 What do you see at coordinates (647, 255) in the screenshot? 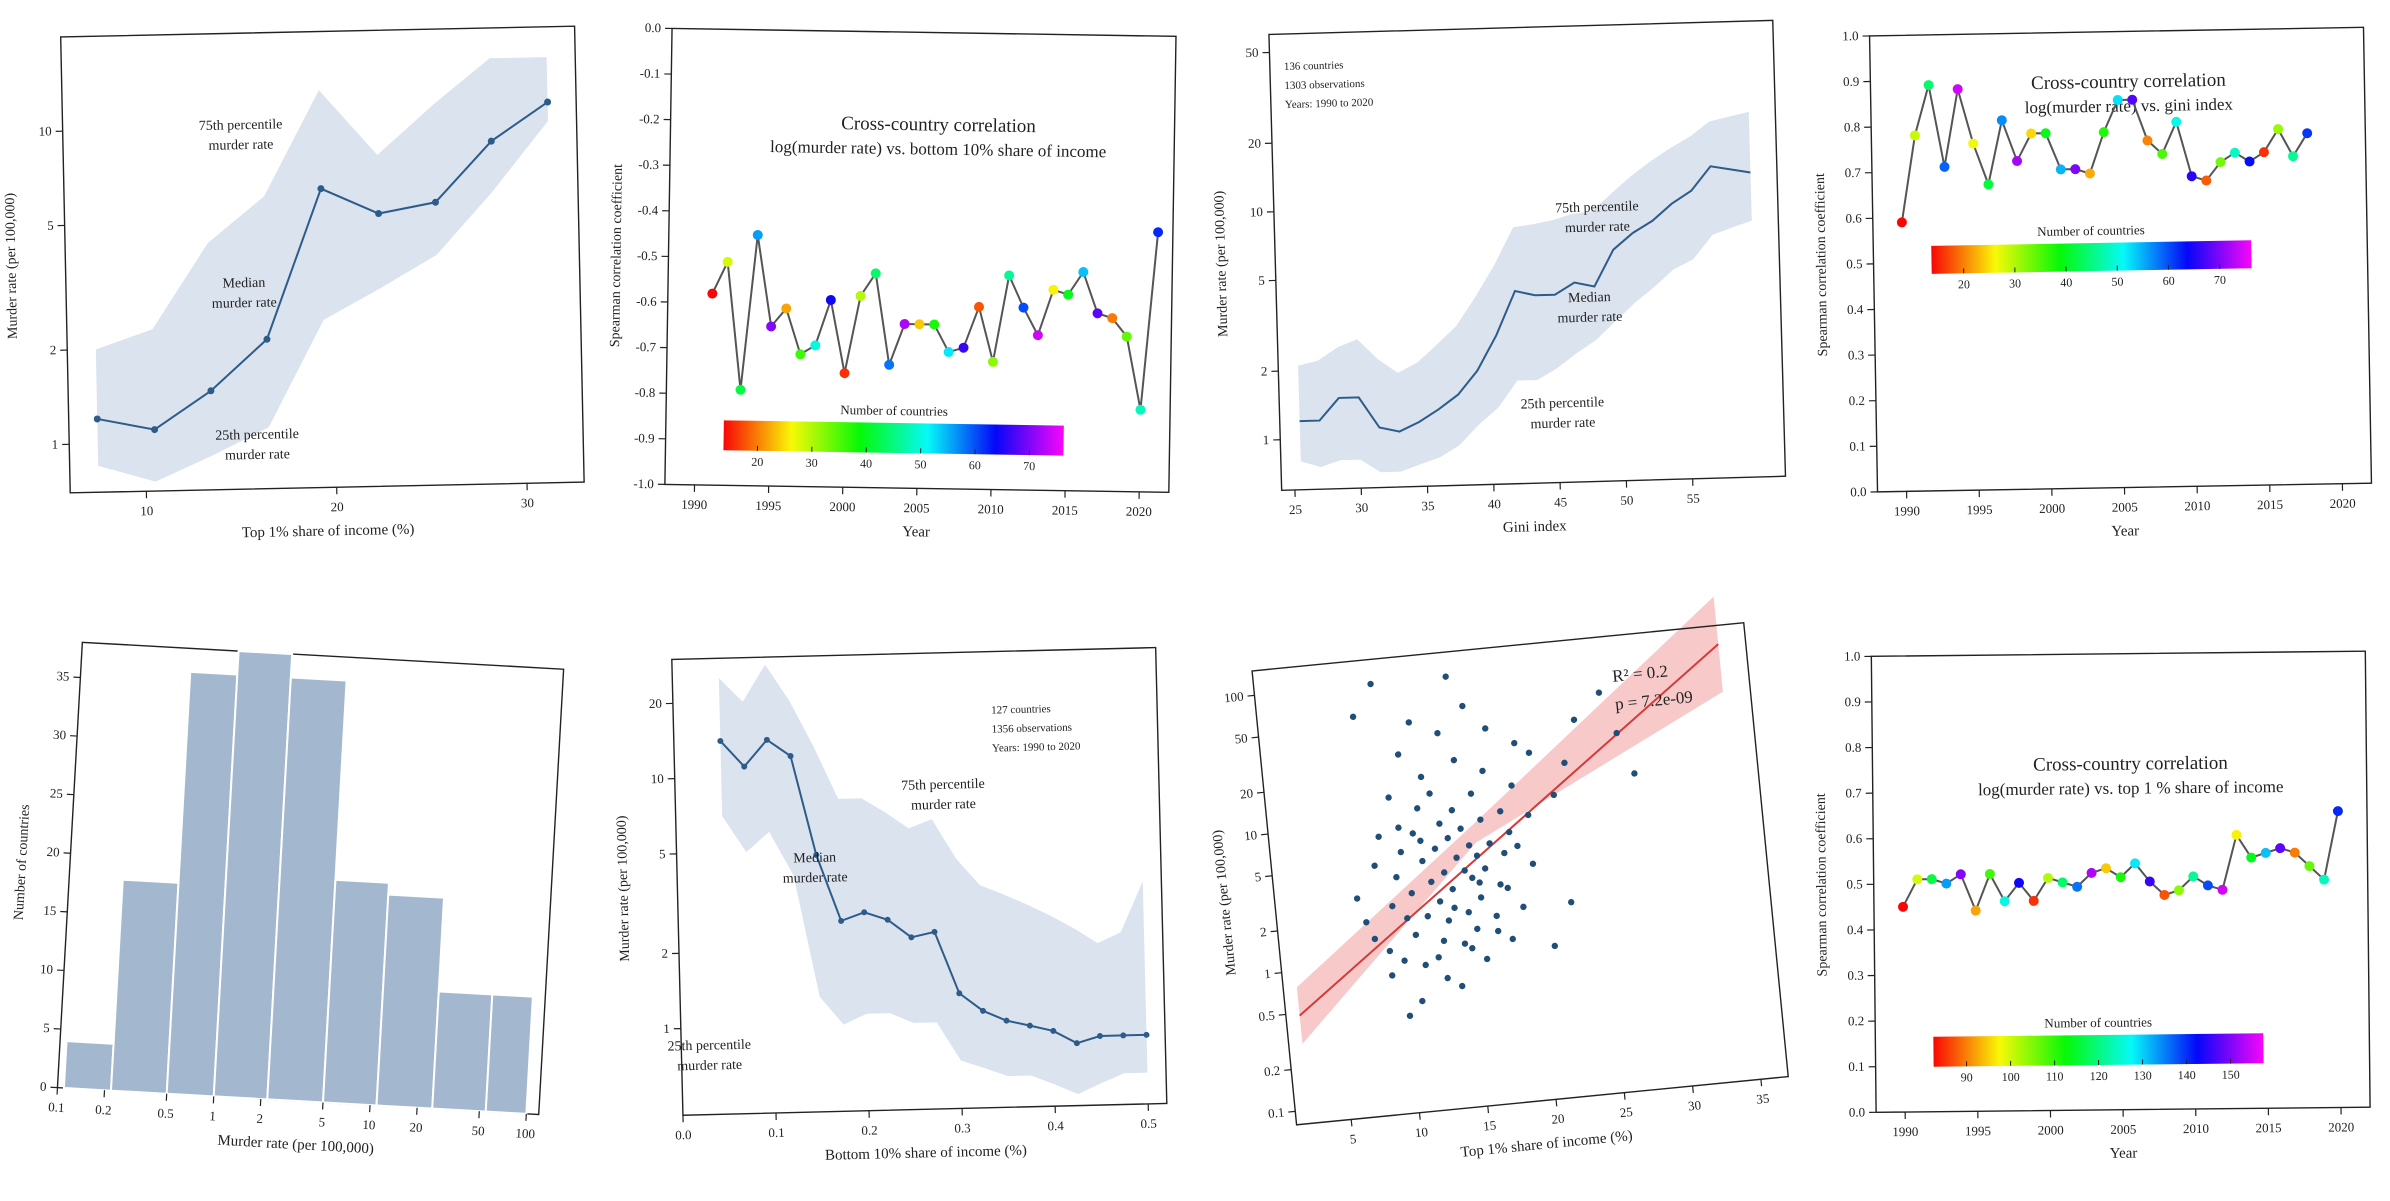
I see `y-tick-label: -0.5` at bounding box center [647, 255].